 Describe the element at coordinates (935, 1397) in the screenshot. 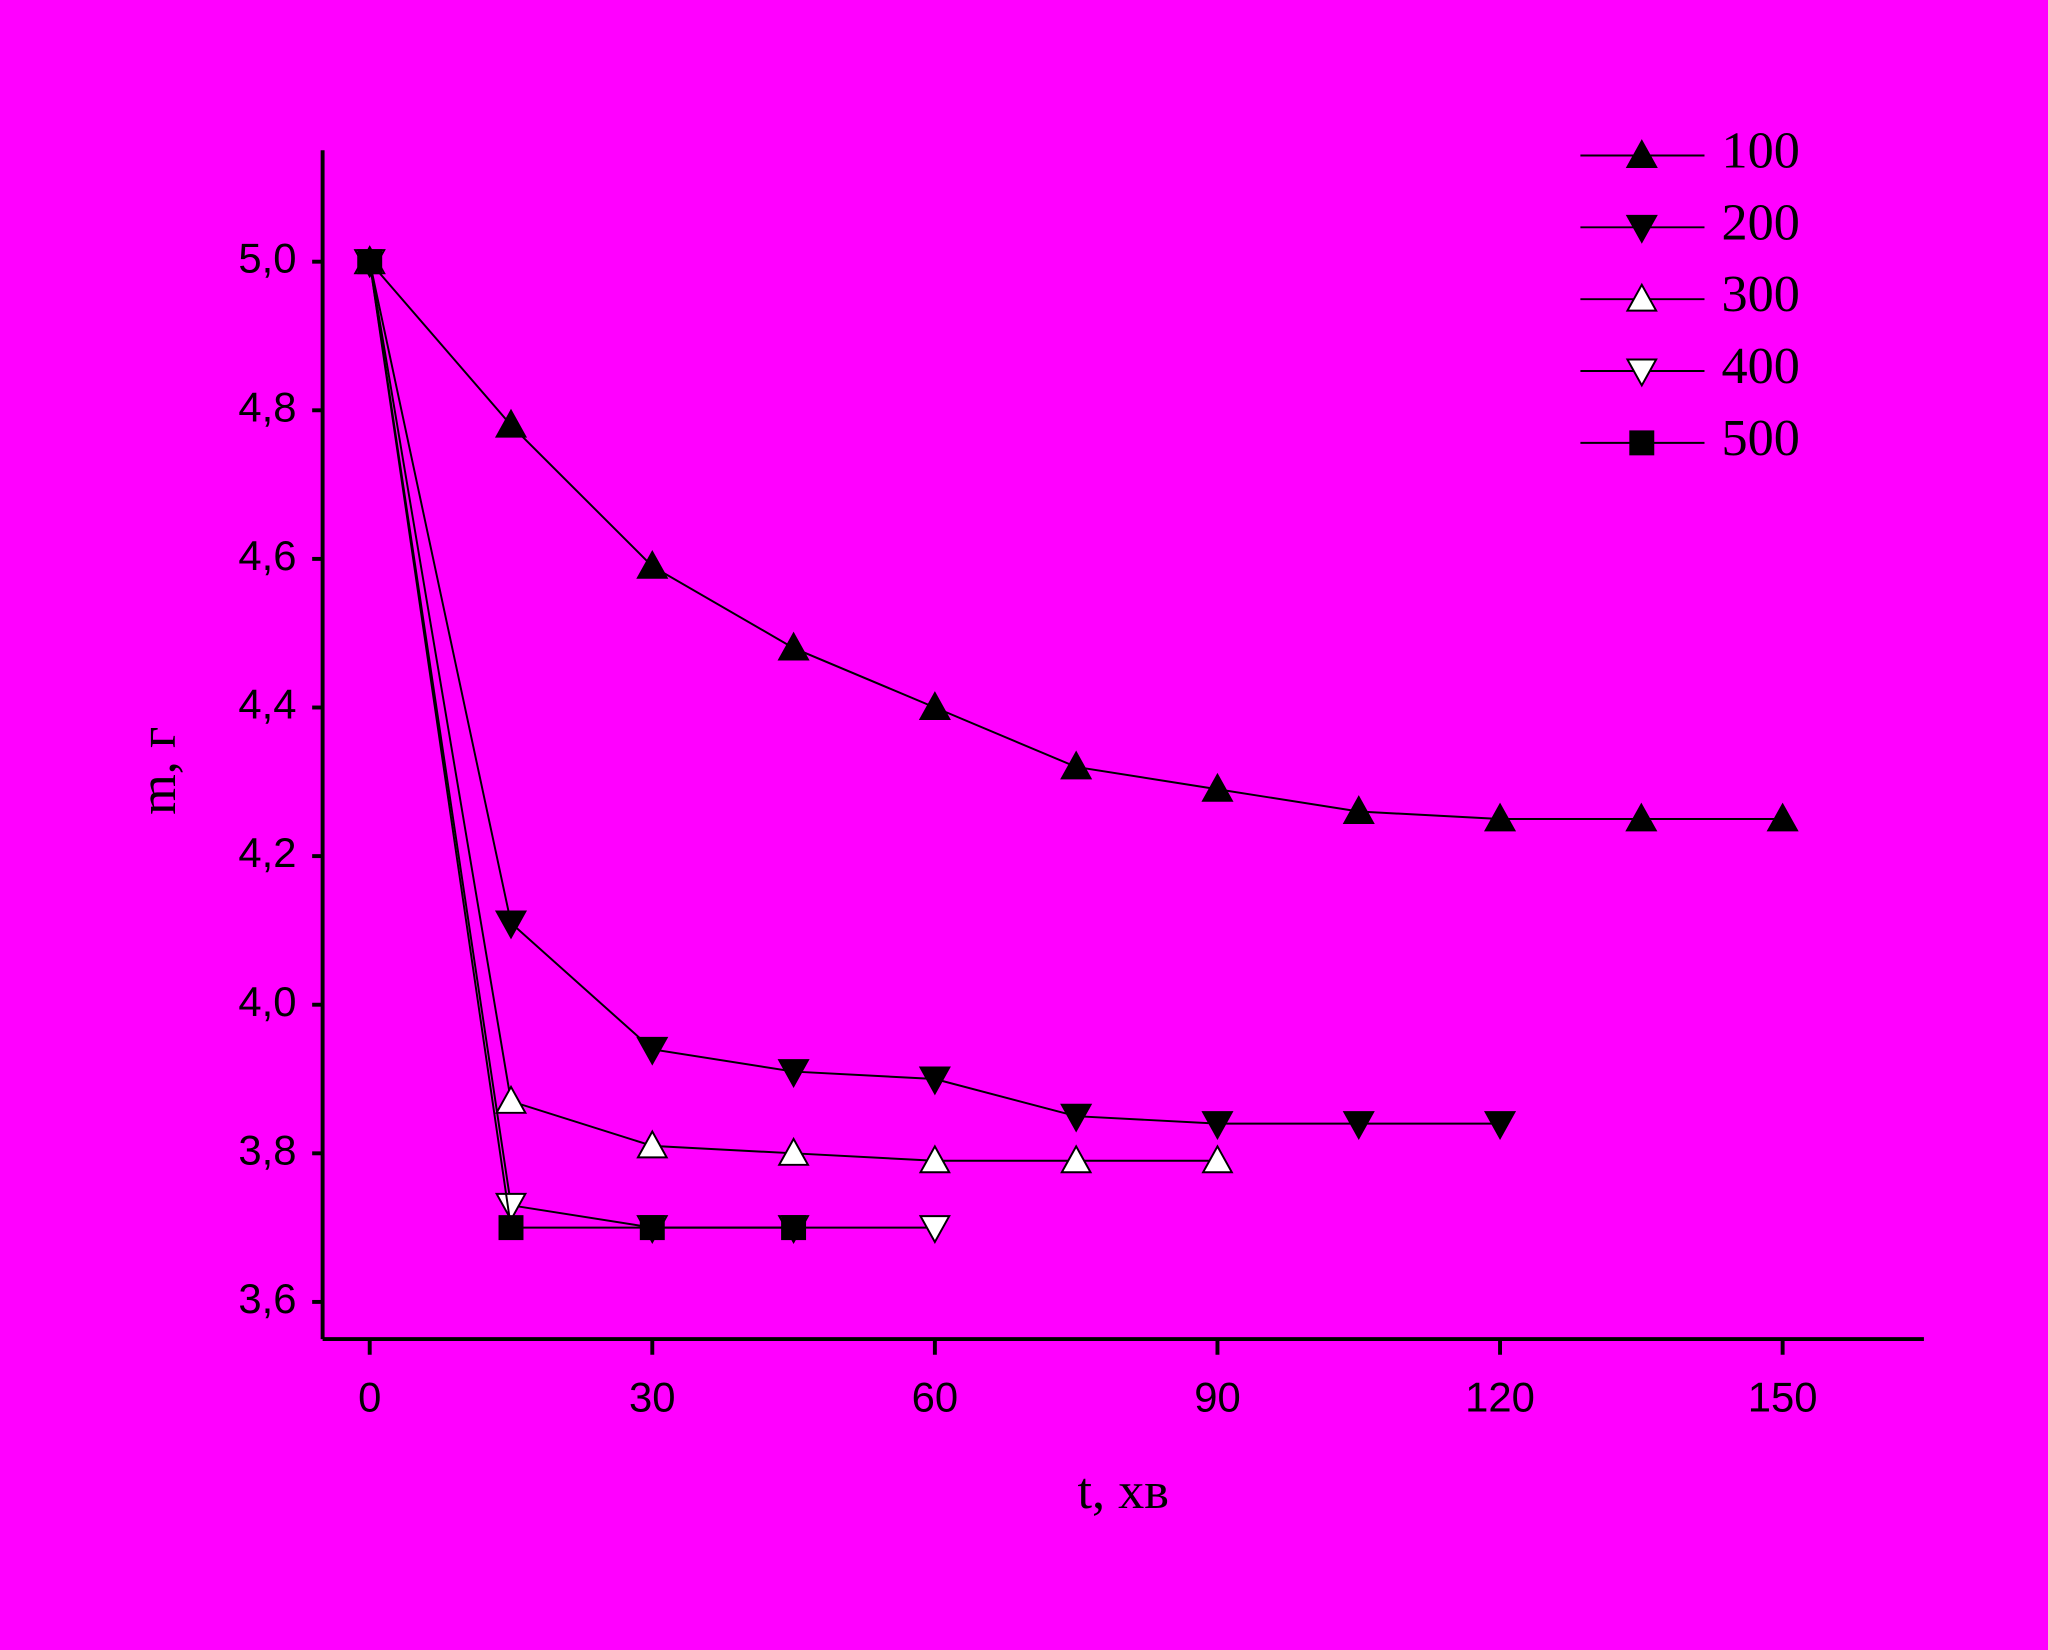

I see `x-tick-label: 60` at that location.